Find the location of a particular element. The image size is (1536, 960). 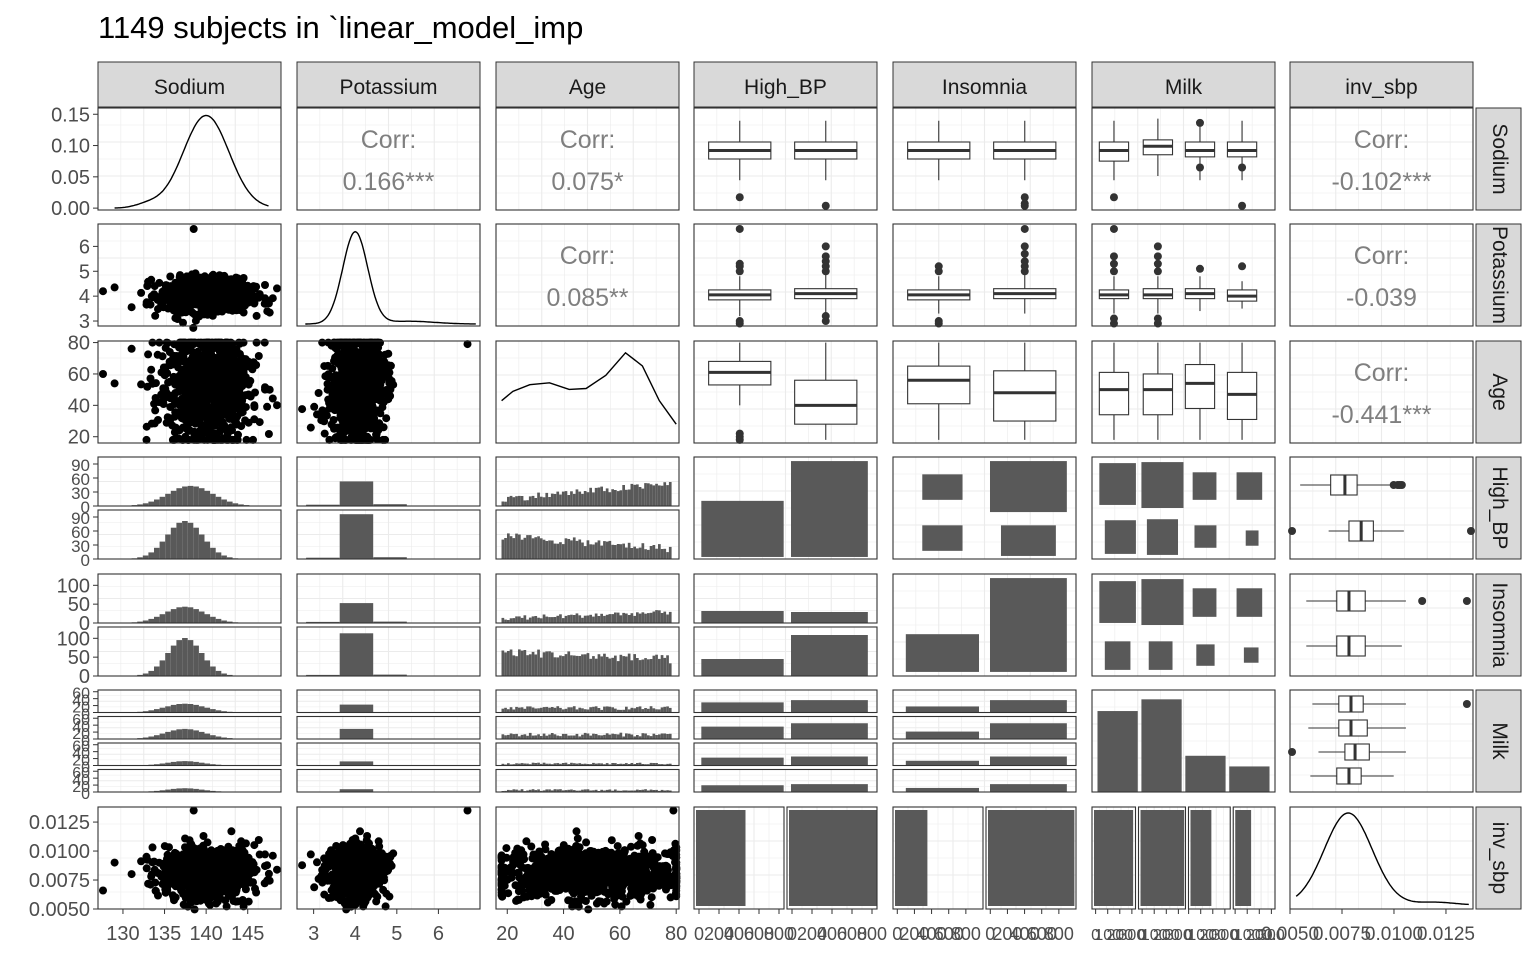

corr-label: Corr: is located at coordinates (1382, 256).